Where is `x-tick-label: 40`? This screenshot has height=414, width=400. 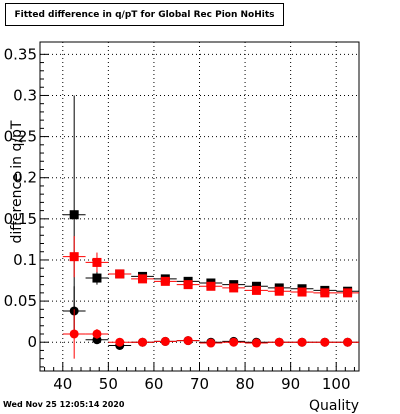
x-tick-label: 40 is located at coordinates (62, 384).